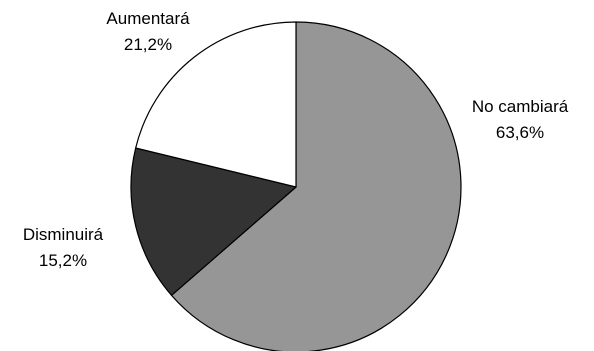 Image resolution: width=594 pixels, height=351 pixels. Describe the element at coordinates (520, 106) in the screenshot. I see `slice-label-name: No cambiará` at that location.